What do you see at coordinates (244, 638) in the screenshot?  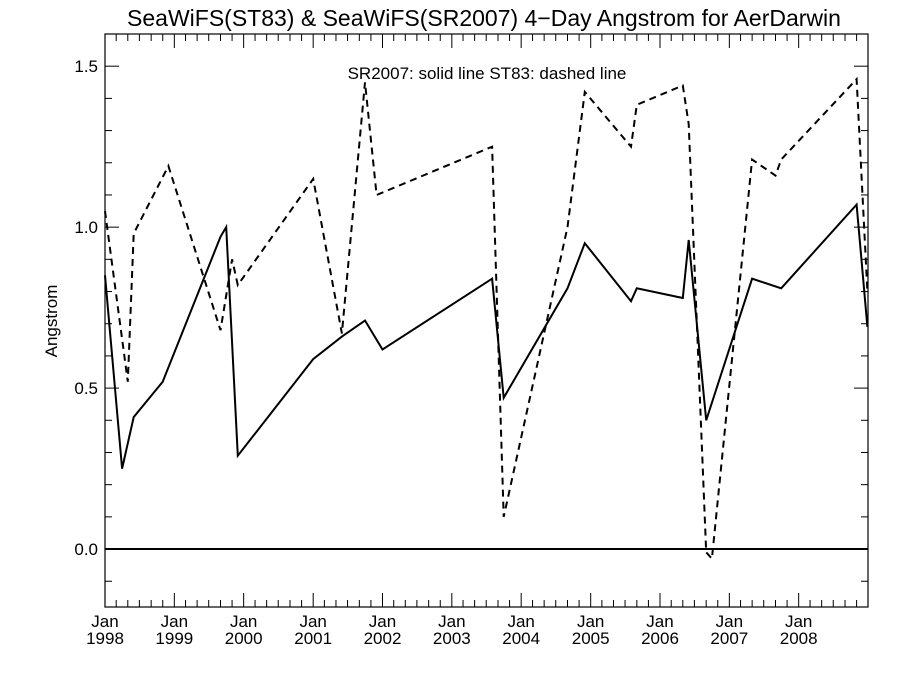 I see `x-tick-label-year: 2000` at bounding box center [244, 638].